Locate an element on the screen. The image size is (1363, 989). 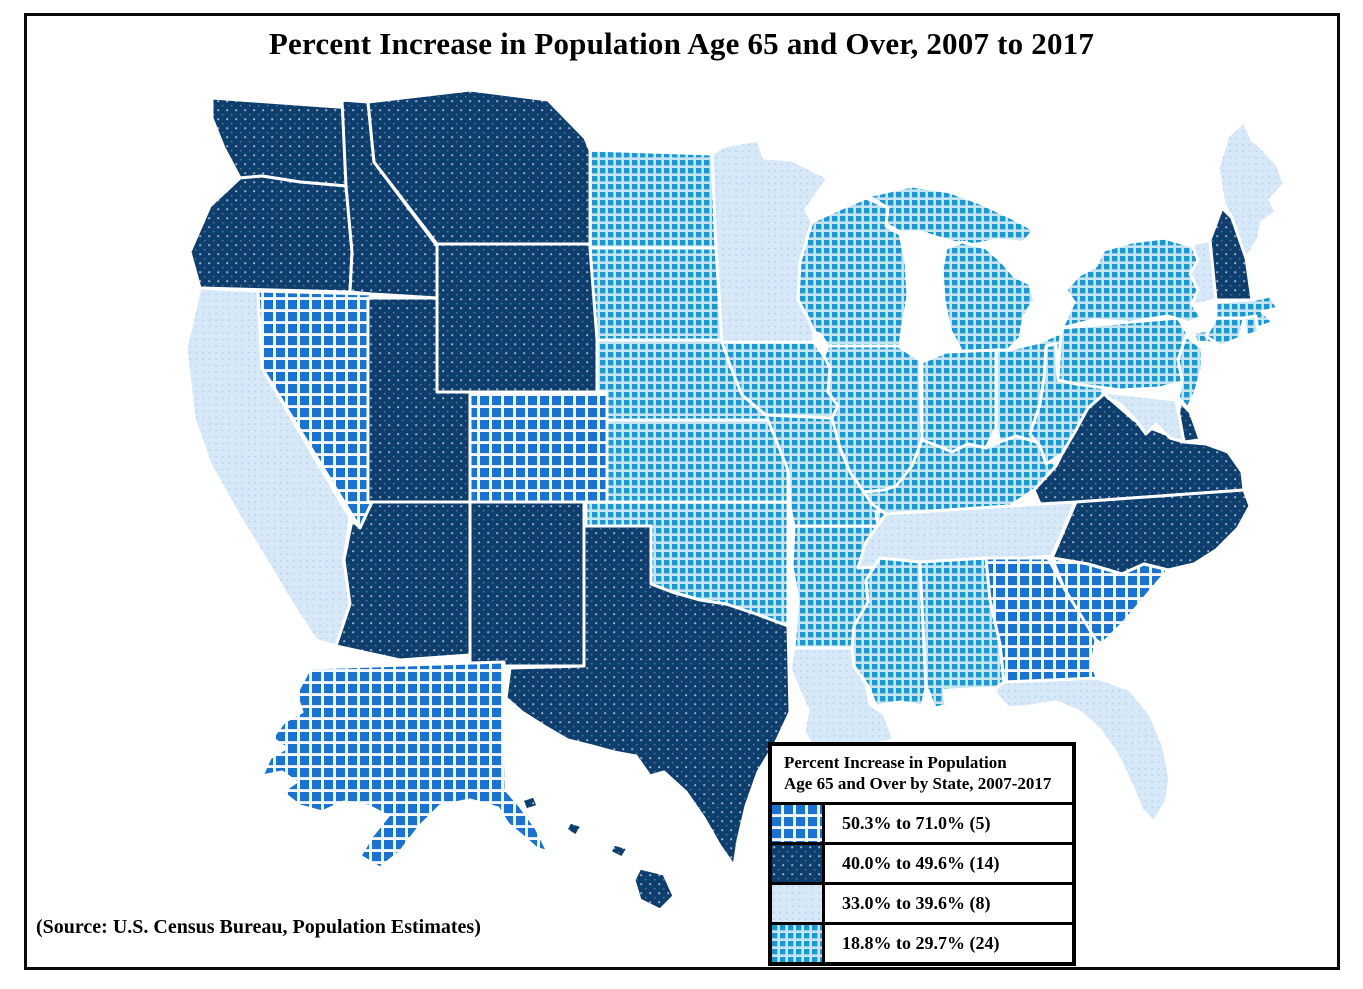
state-PA is located at coordinates (1124, 354).